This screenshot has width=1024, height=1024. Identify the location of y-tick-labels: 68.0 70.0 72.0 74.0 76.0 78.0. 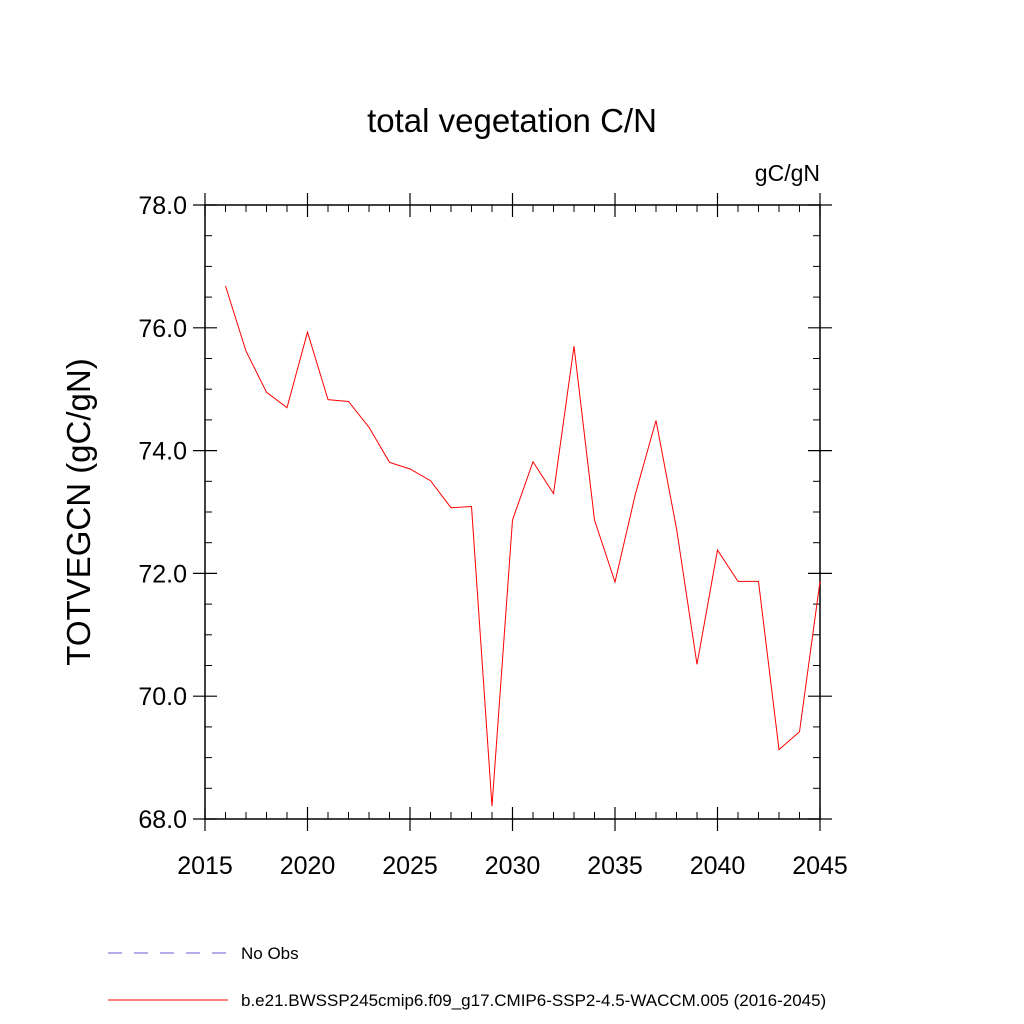
(162, 513).